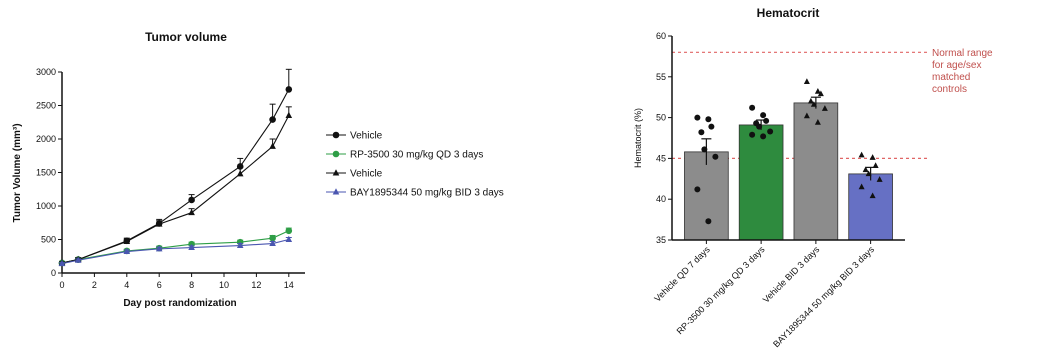 The height and width of the screenshot is (361, 1039). Describe the element at coordinates (661, 36) in the screenshot. I see `hematocrit-y-tick-label: 60` at that location.